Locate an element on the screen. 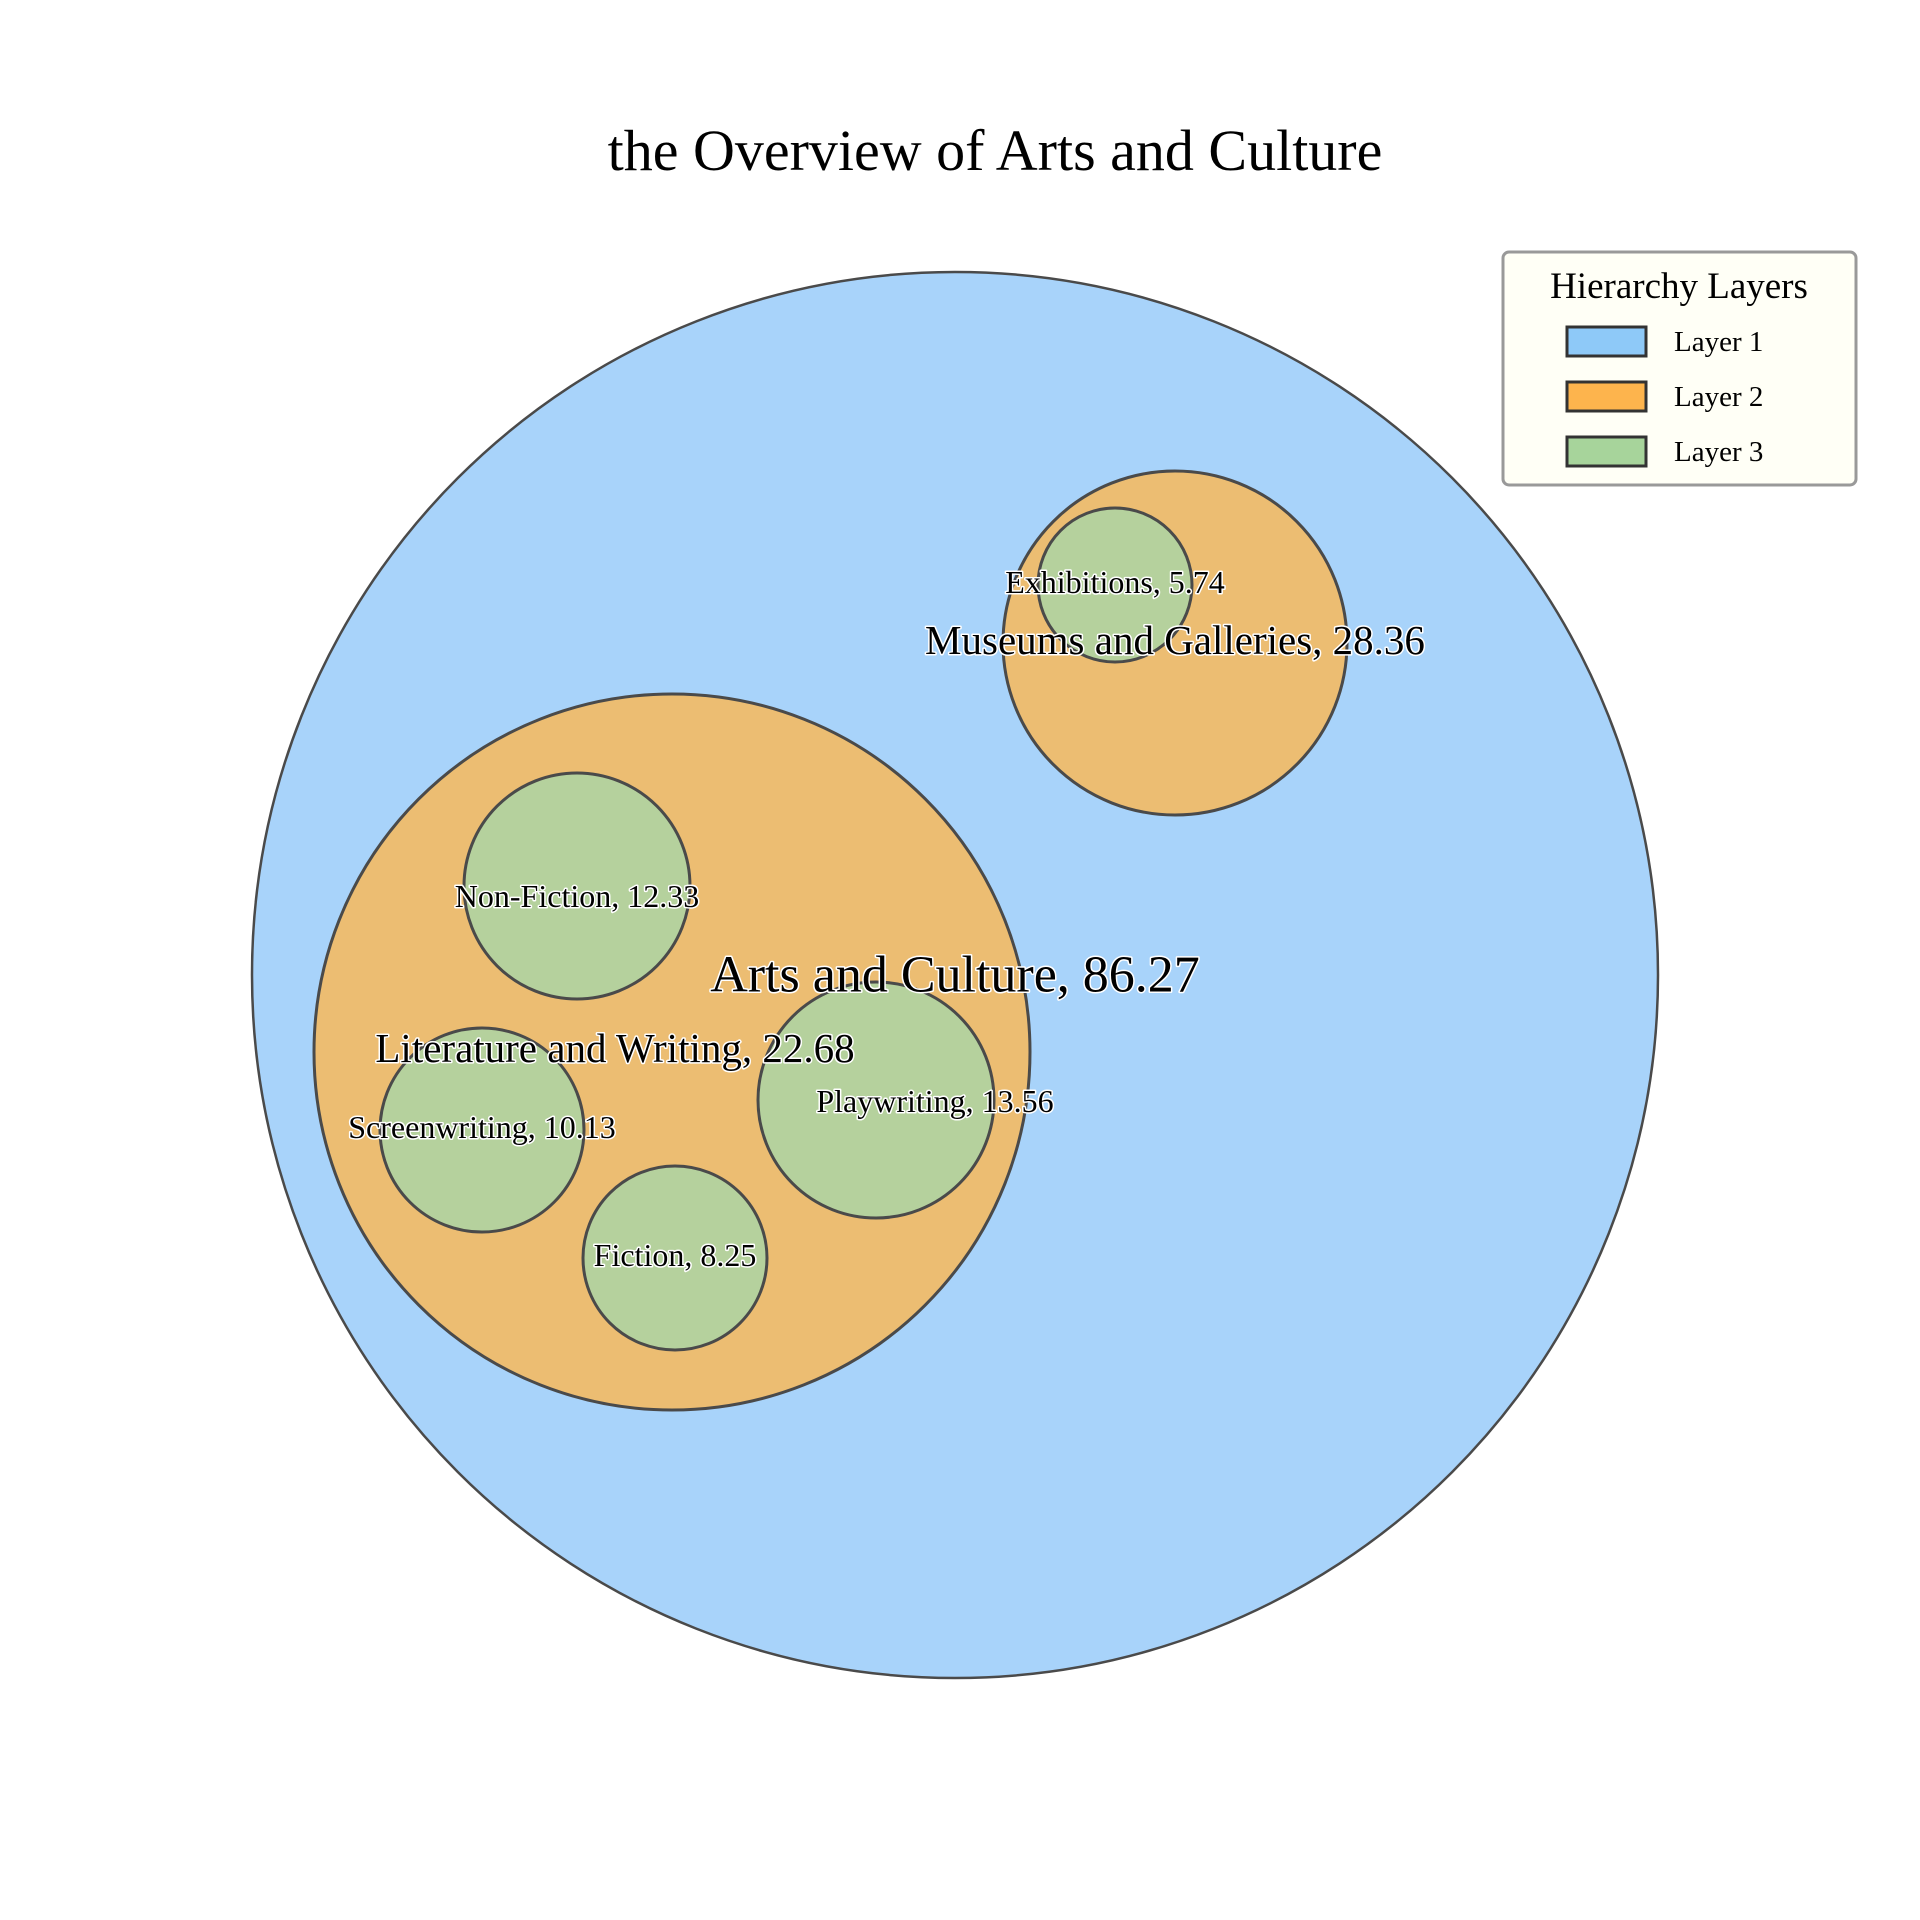 The height and width of the screenshot is (1920, 1920). bubble-label-museums: Museums and Galleries, 28.36 is located at coordinates (1175, 640).